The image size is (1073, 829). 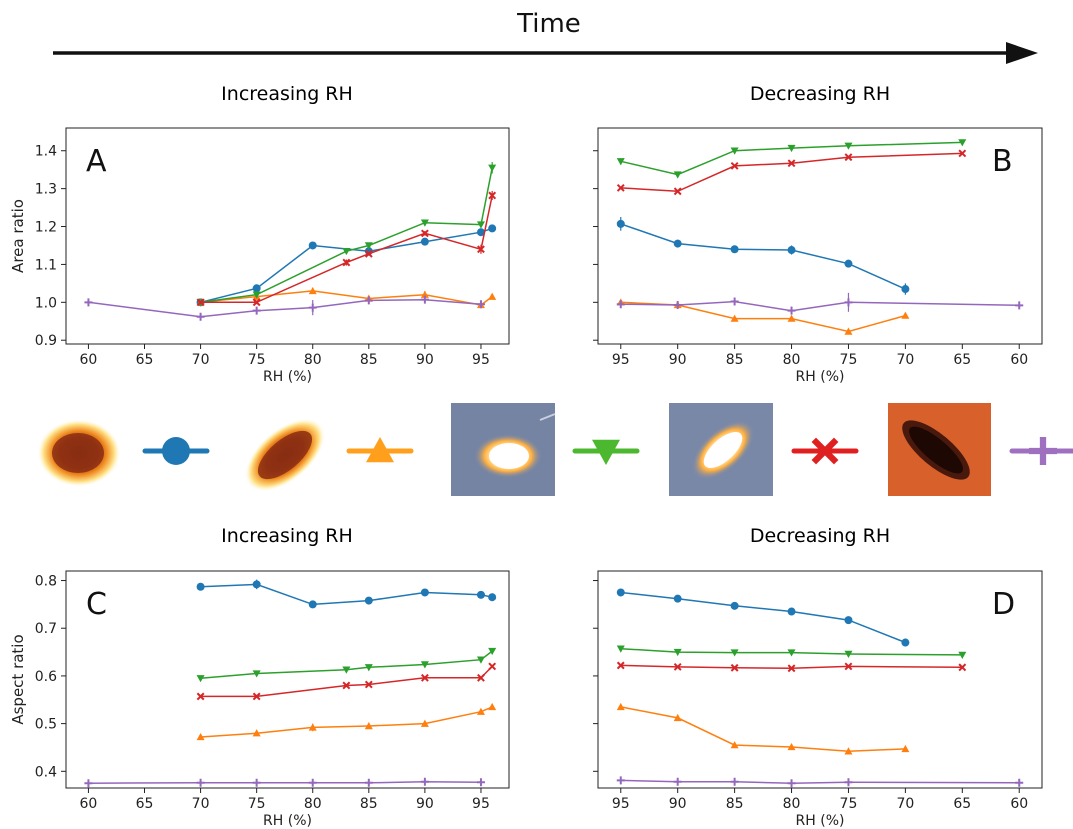 What do you see at coordinates (284, 782) in the screenshot?
I see `series-plus` at bounding box center [284, 782].